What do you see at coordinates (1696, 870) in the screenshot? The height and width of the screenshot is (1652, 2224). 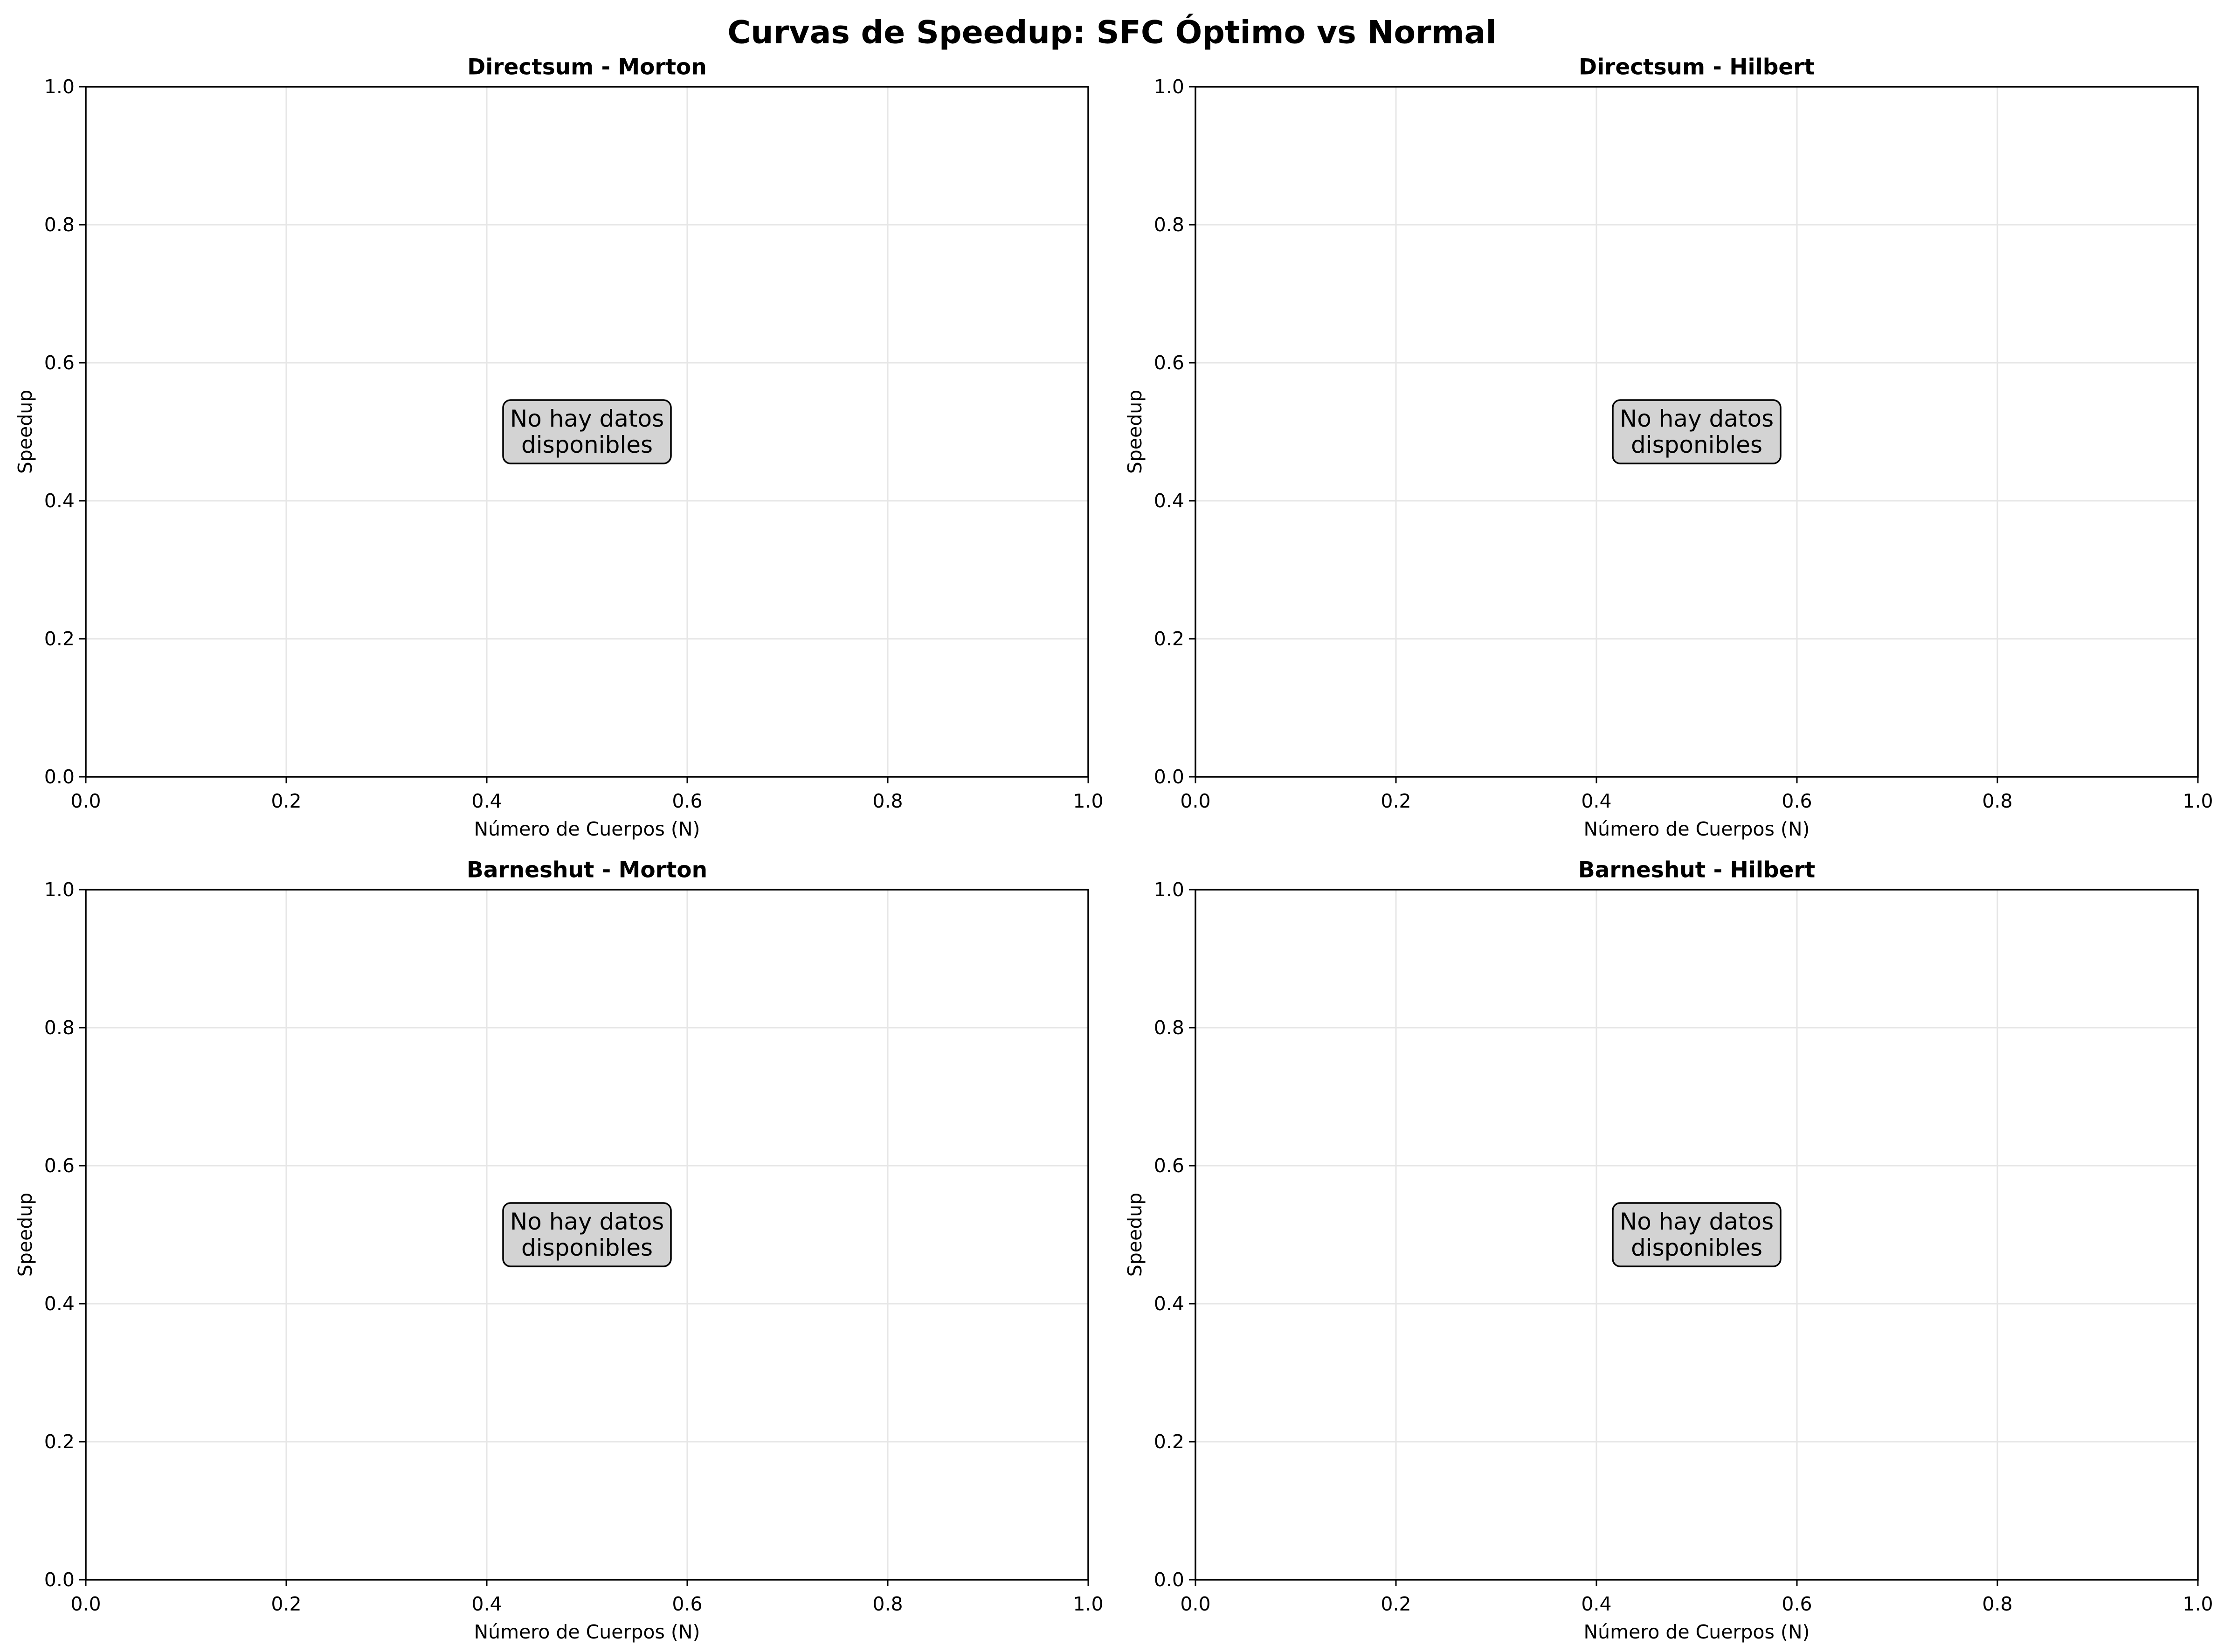 I see `subplot-title: Barneshut - Hilbert` at bounding box center [1696, 870].